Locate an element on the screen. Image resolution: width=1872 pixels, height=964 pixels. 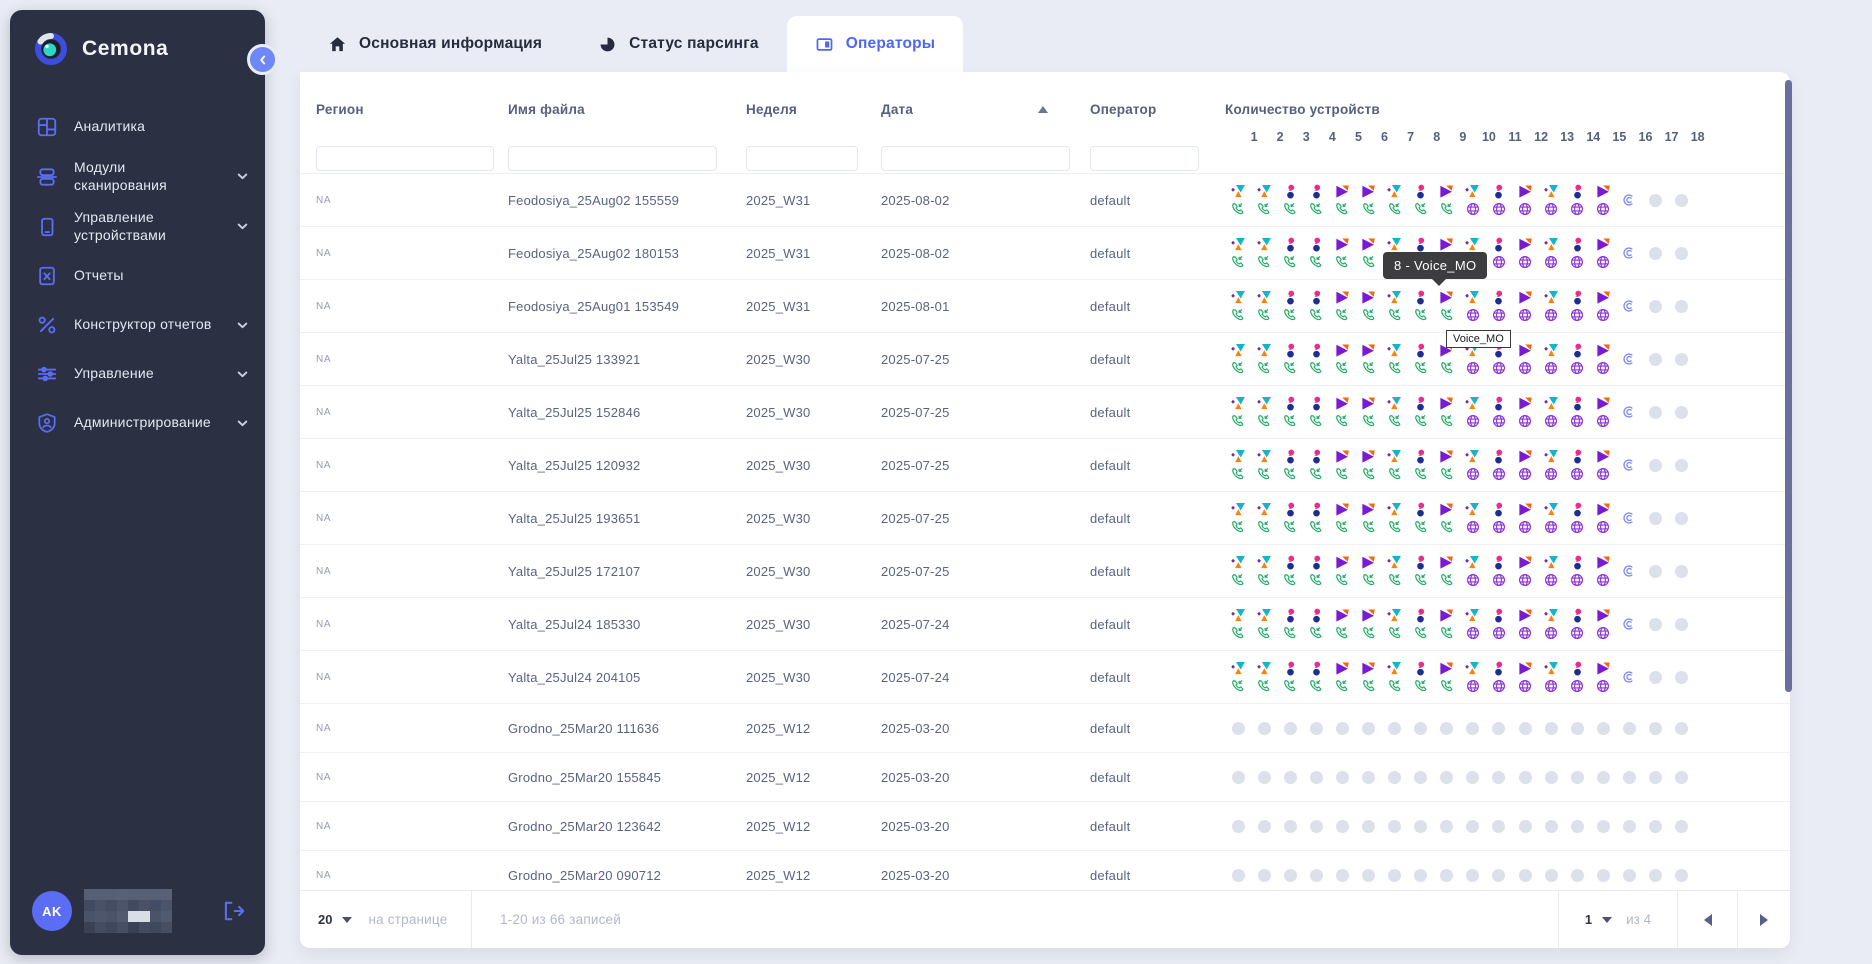
week-filter-input is located at coordinates (802, 158).